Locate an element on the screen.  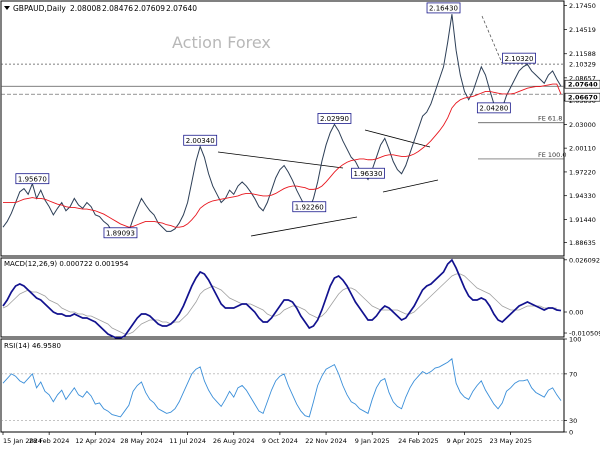
symbol-title: GBPAUD,Daily is located at coordinates (39, 8).